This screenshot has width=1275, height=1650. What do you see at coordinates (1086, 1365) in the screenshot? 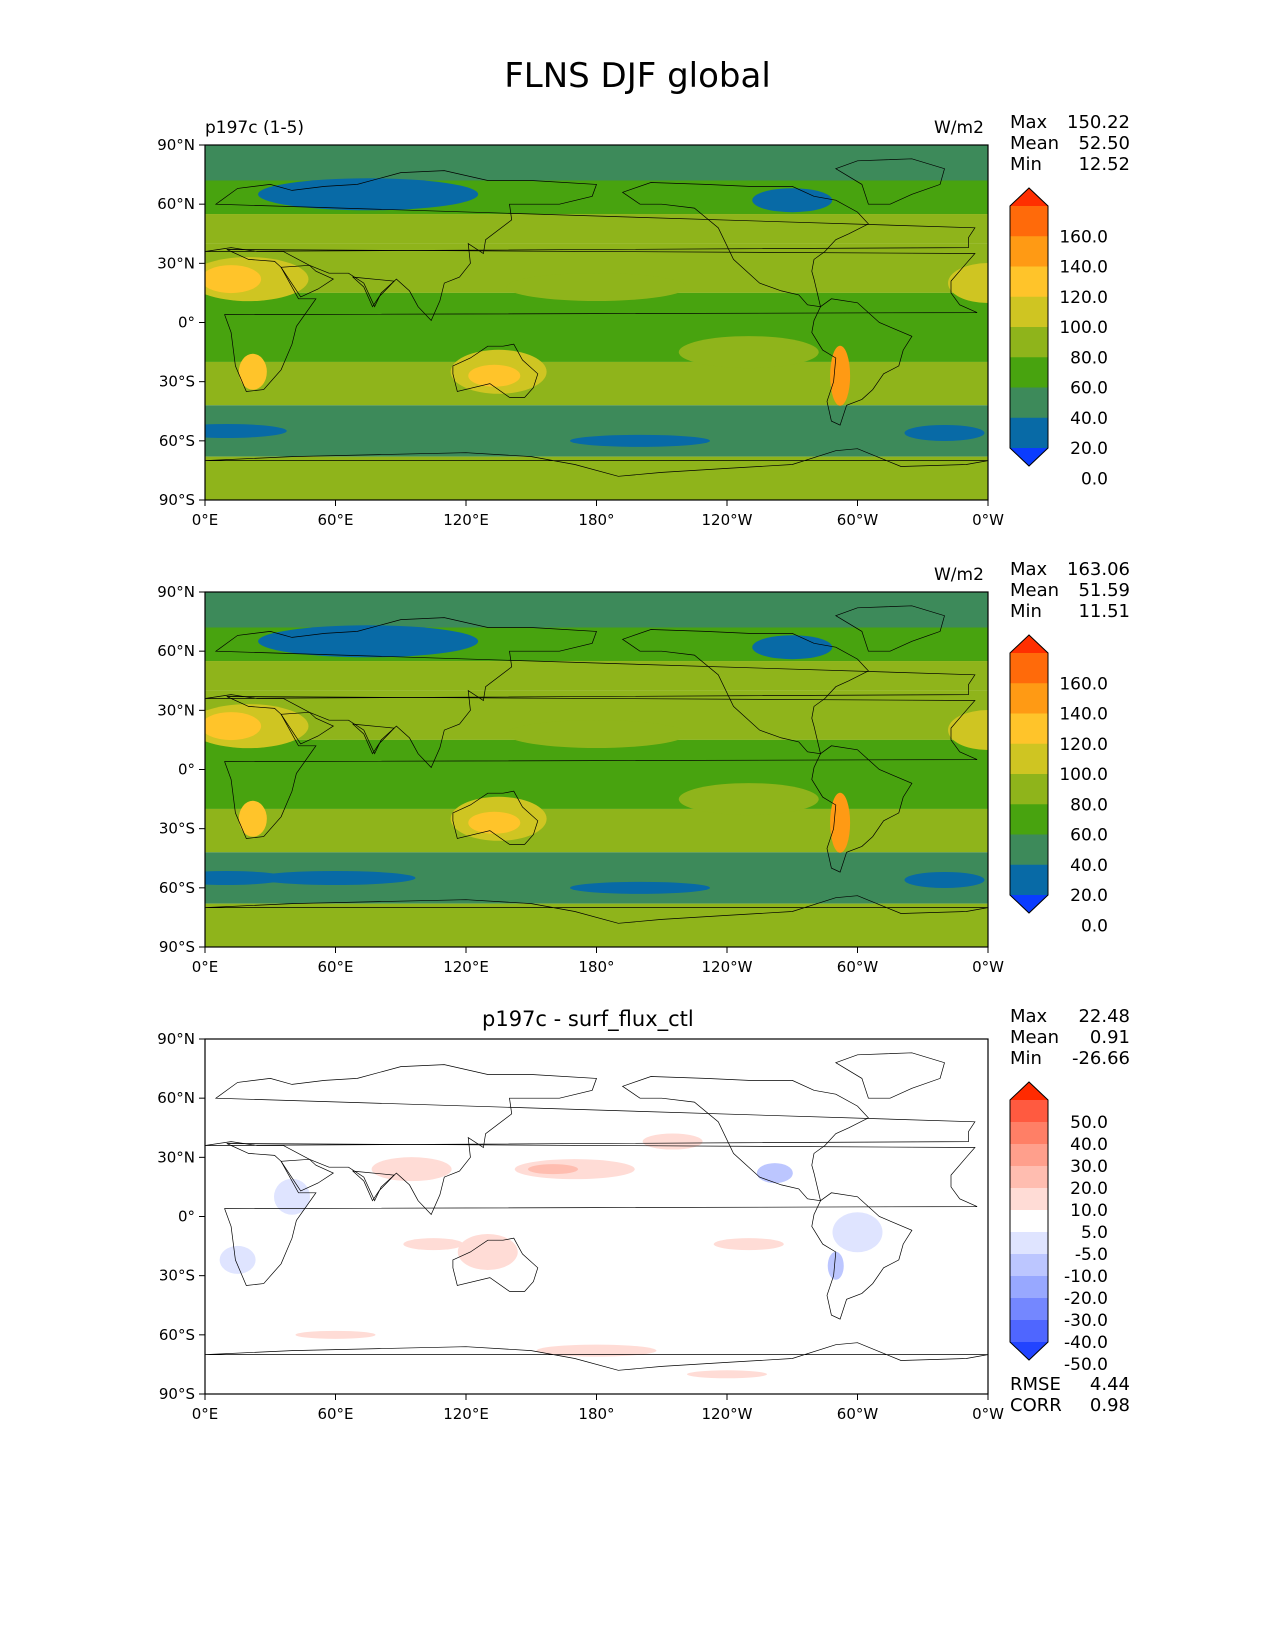
I see `colorbar-label: -50.0` at bounding box center [1086, 1365].